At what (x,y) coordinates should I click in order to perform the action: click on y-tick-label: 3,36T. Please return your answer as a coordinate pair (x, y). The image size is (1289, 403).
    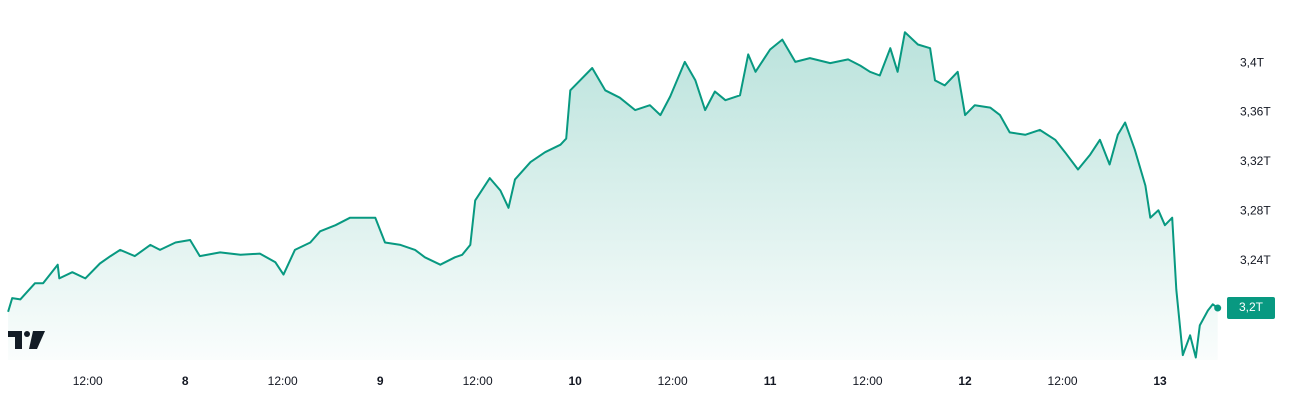
    Looking at the image, I should click on (1255, 112).